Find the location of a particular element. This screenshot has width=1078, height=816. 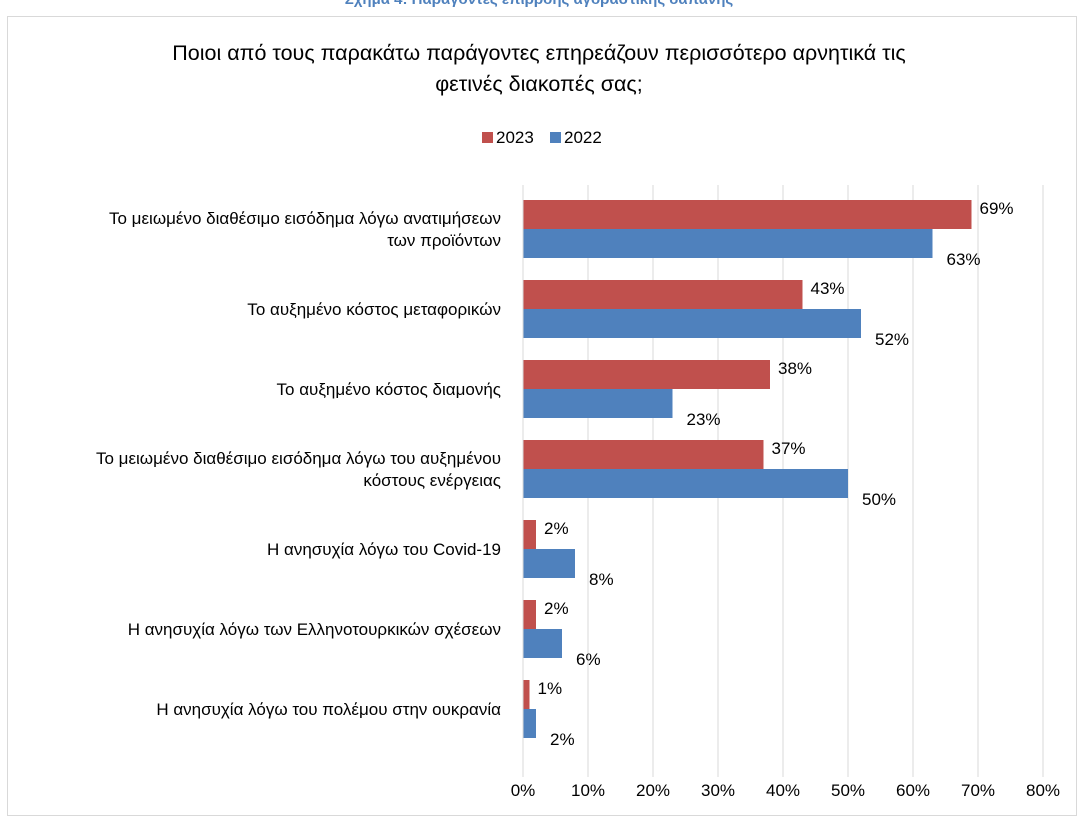

data-label: 1% is located at coordinates (550, 688).